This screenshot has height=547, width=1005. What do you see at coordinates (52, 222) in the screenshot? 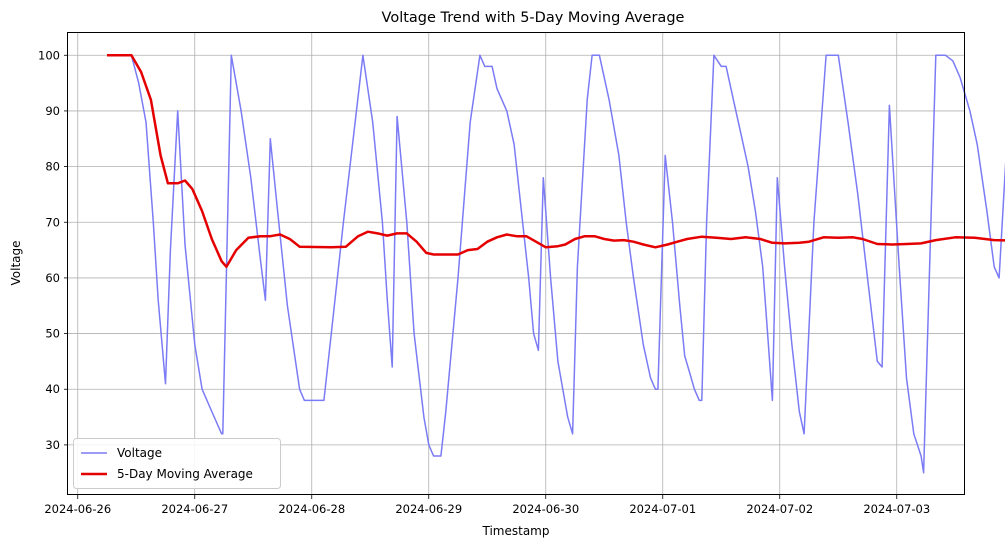
I see `y-tick-label: 70` at bounding box center [52, 222].